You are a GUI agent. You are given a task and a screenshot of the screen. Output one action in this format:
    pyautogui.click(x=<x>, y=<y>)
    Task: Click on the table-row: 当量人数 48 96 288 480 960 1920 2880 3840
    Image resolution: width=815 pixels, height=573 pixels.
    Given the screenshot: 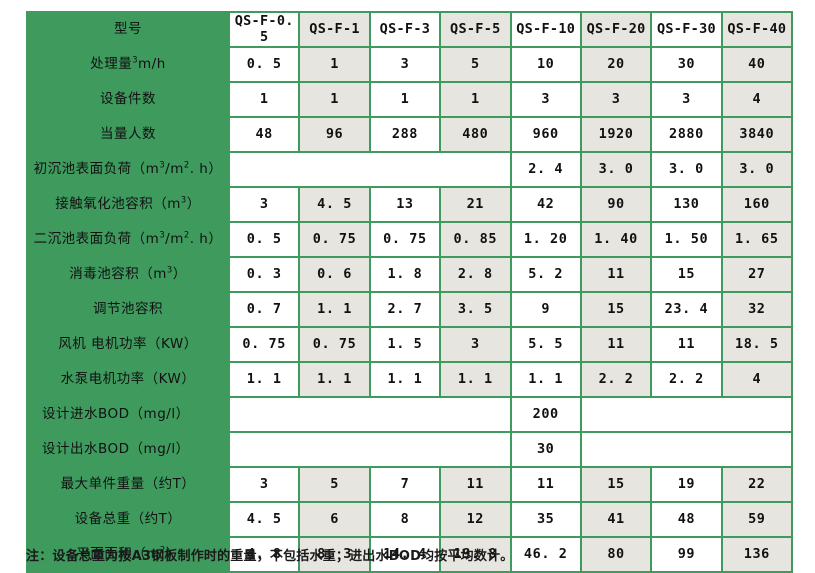 What is the action you would take?
    pyautogui.click(x=409, y=134)
    